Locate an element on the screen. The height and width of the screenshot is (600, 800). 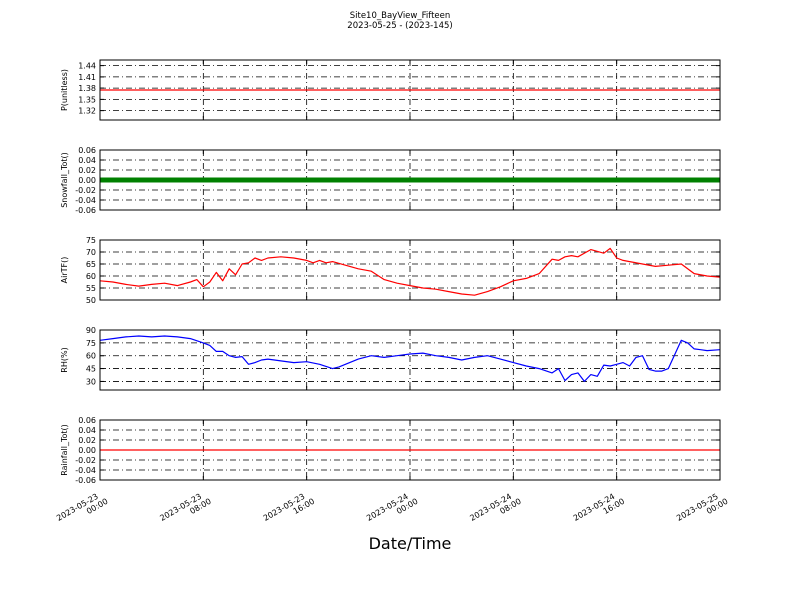
chart-title: Site10_BayView_Fifteen is located at coordinates (400, 16).